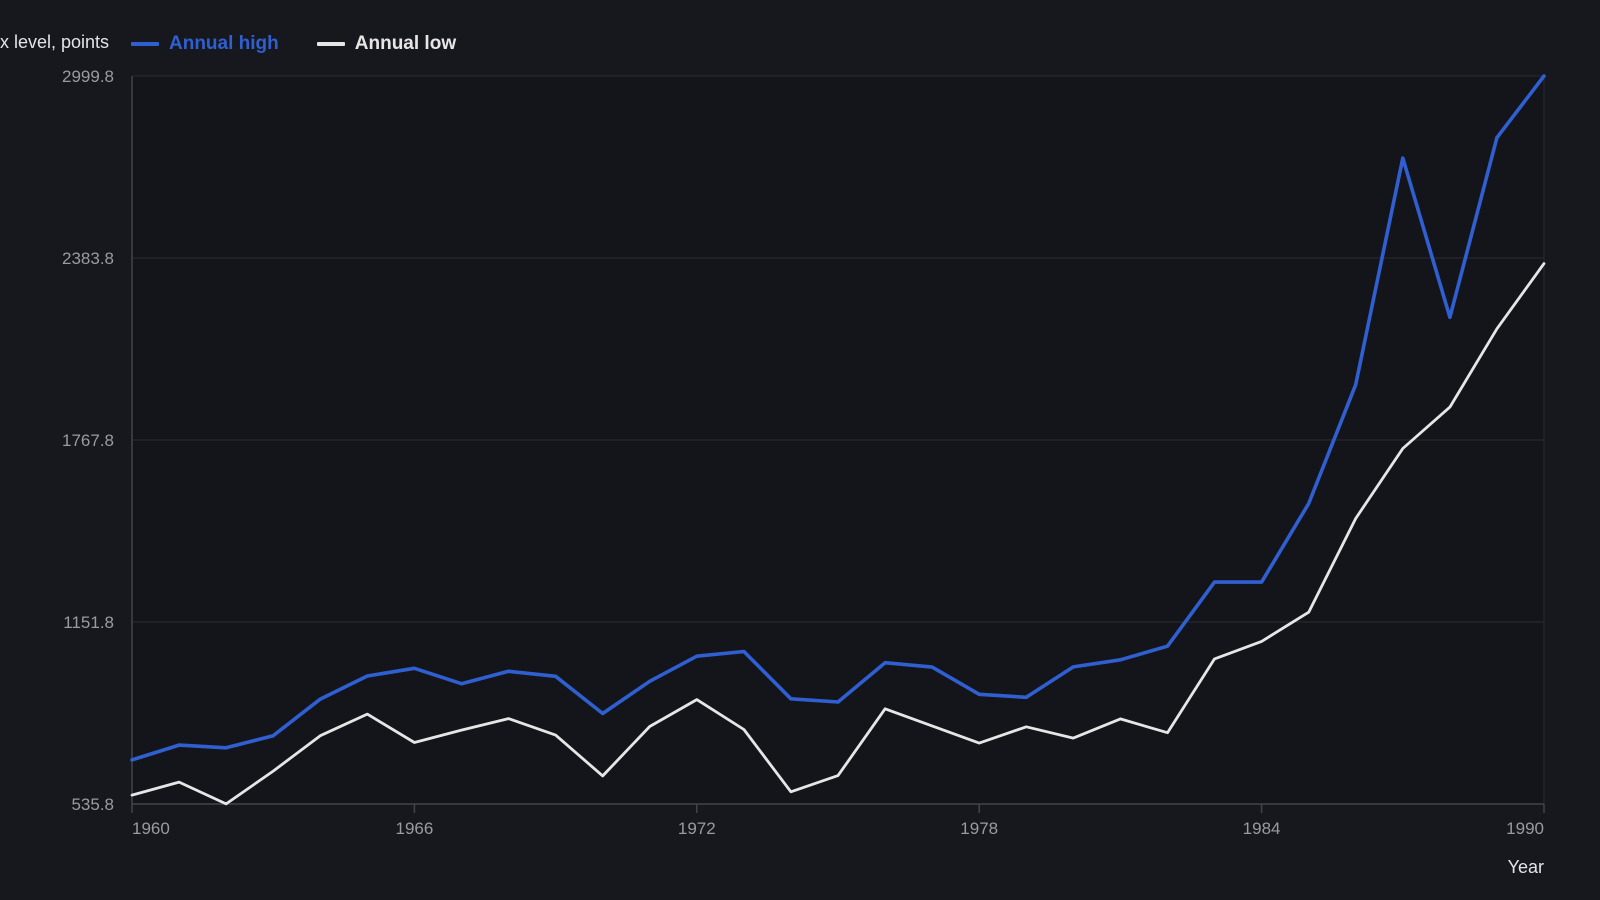 The image size is (1600, 900). I want to click on legend-item-annual-high: Annual high, so click(205, 44).